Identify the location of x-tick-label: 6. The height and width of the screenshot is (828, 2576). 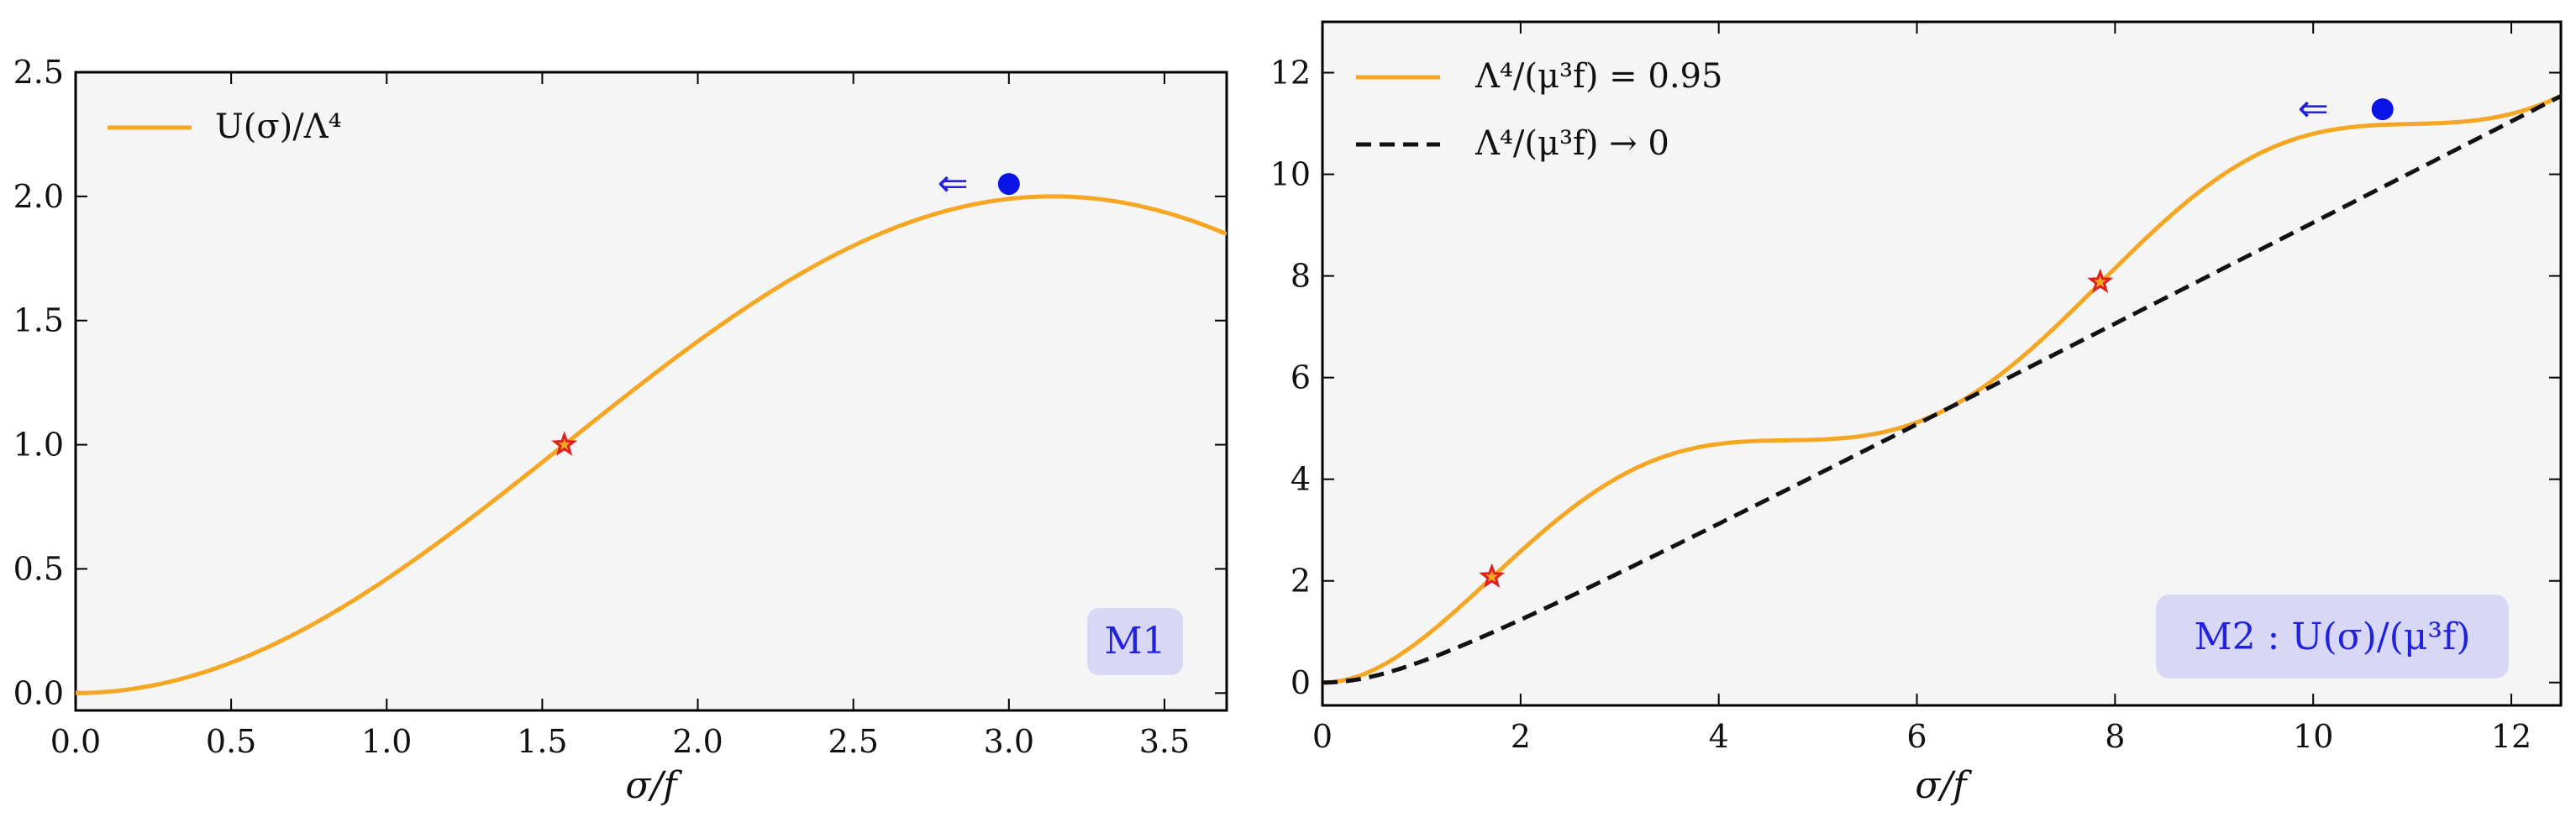
(1917, 736).